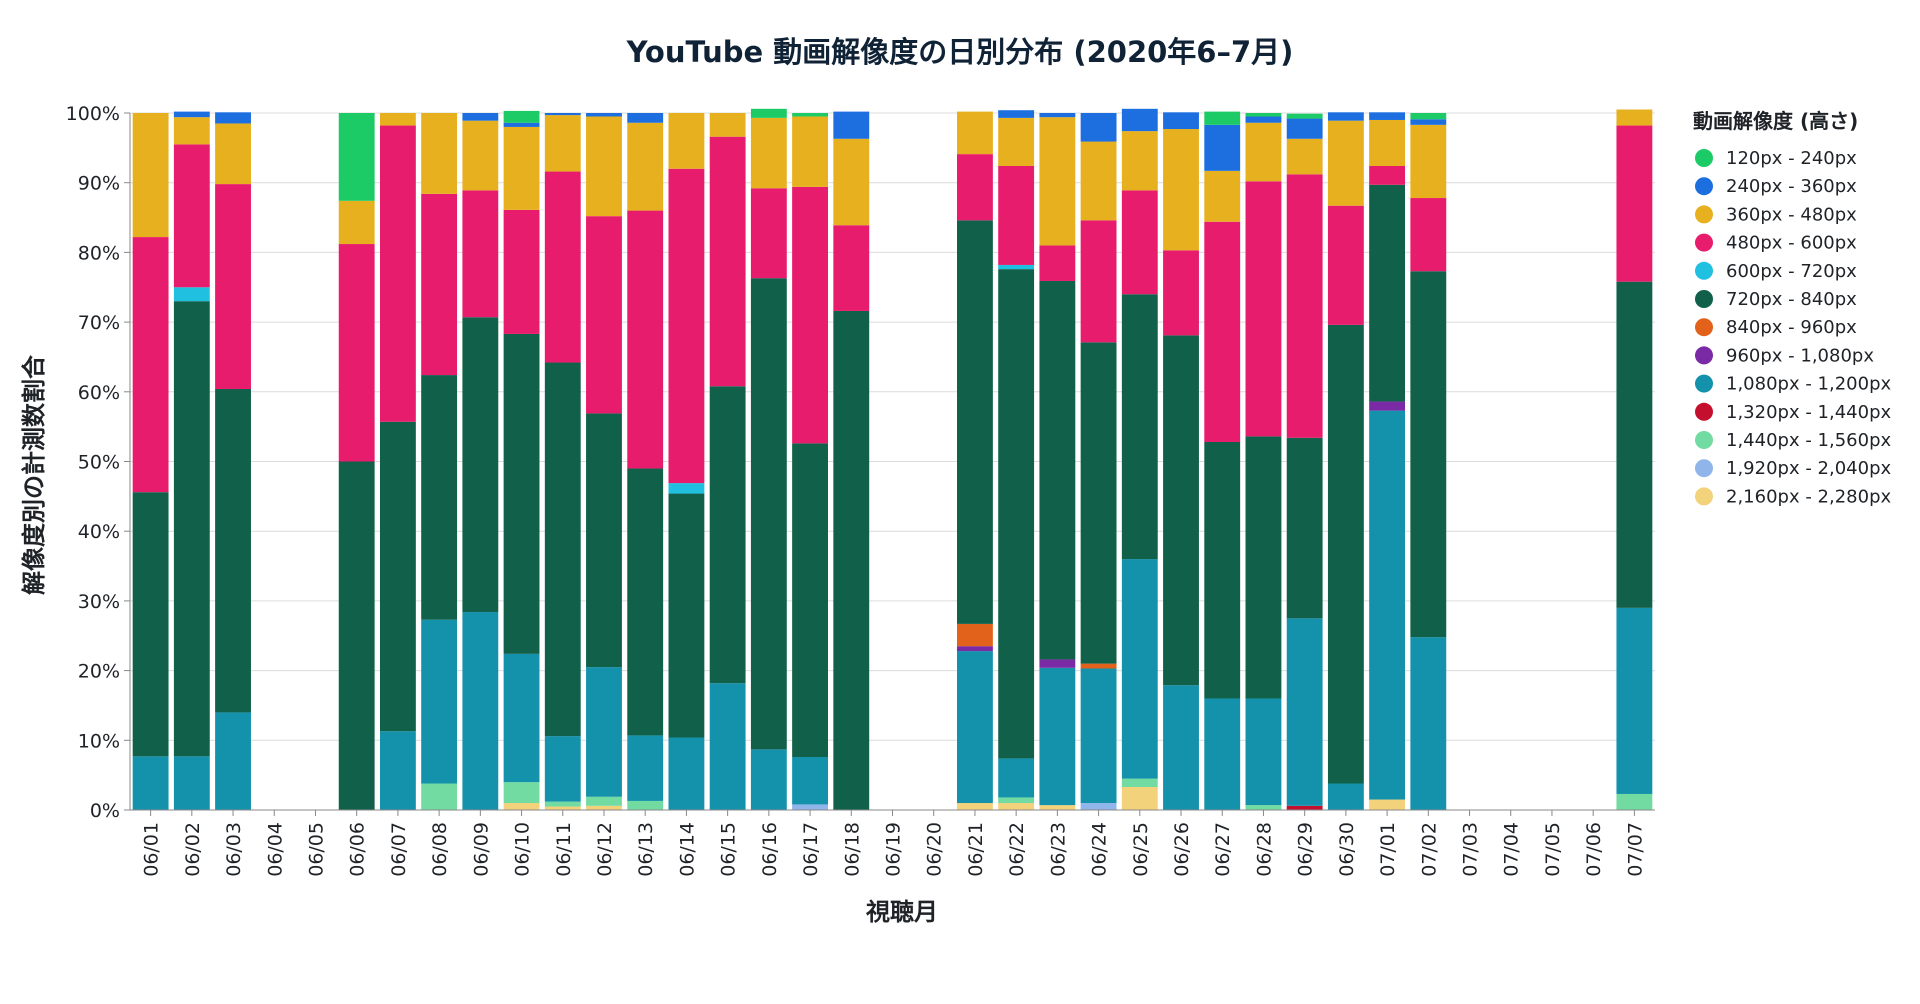  I want to click on y-tick-label: 0%, so click(105, 811).